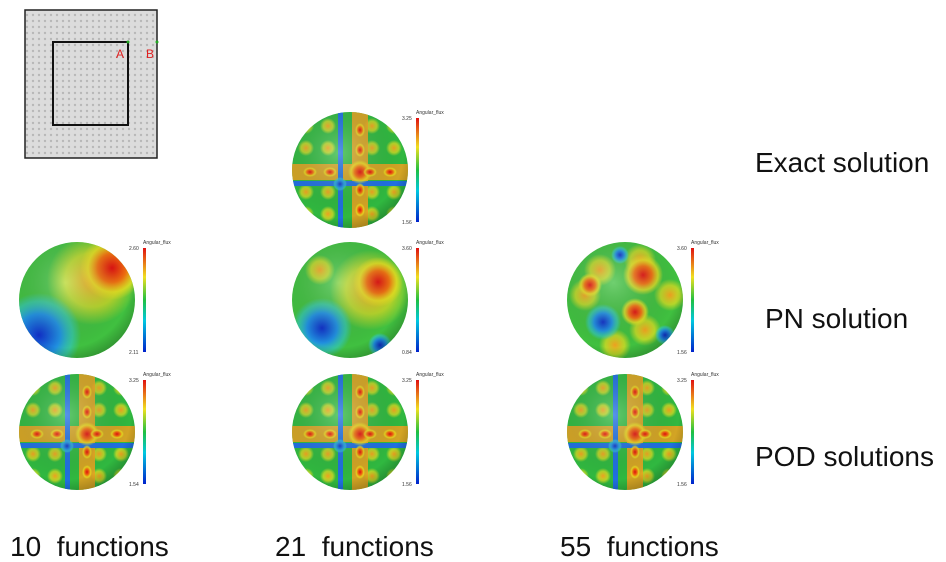 This screenshot has width=946, height=562. What do you see at coordinates (842, 162) in the screenshot?
I see `row-label: Exact solution` at bounding box center [842, 162].